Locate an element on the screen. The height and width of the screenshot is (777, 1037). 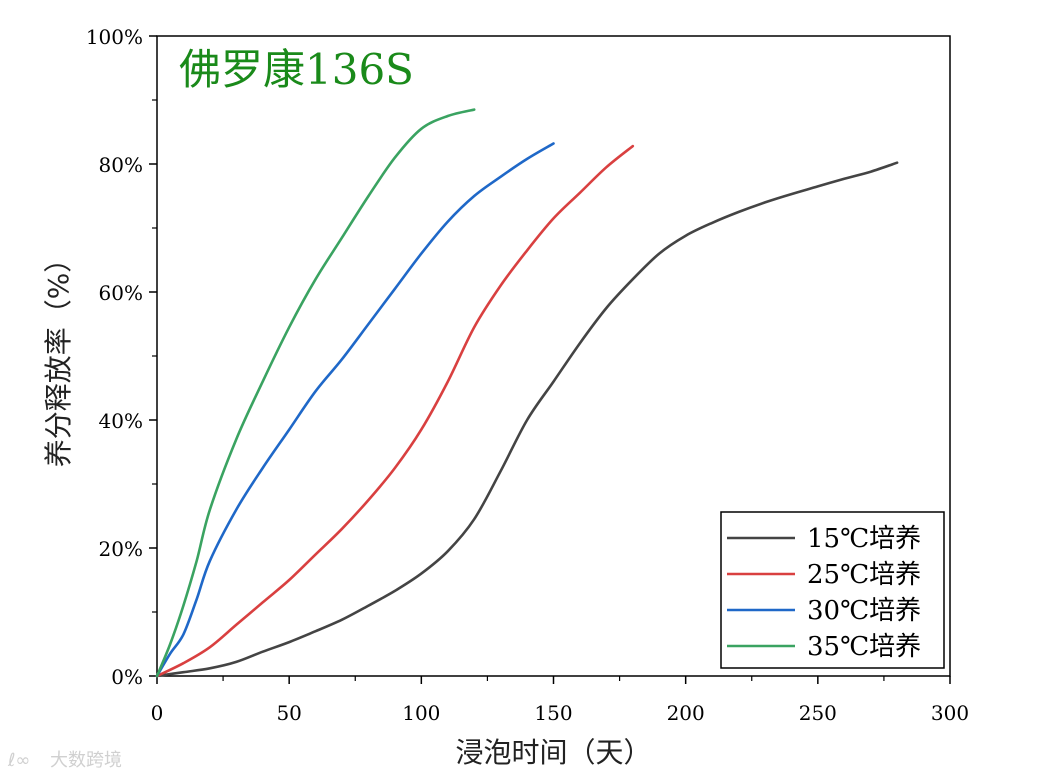
x-tick-label: 250 is located at coordinates (818, 713).